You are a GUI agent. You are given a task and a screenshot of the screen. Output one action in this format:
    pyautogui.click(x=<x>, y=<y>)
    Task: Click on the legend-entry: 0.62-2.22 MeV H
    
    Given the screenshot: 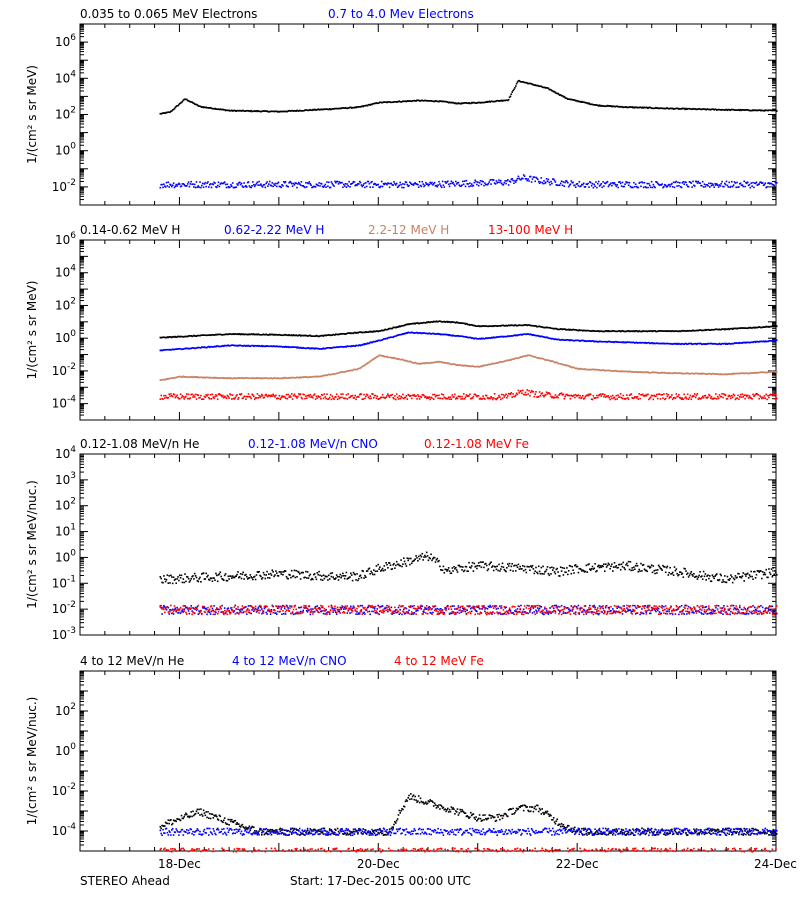 What is the action you would take?
    pyautogui.click(x=274, y=230)
    